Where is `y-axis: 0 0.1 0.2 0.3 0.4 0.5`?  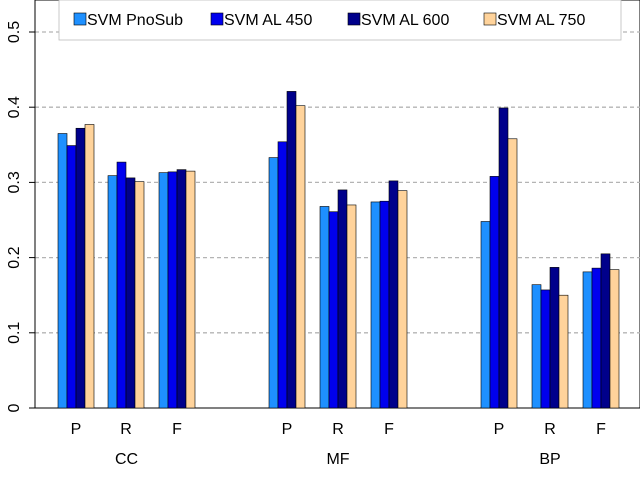 y-axis: 0 0.1 0.2 0.3 0.4 0.5 is located at coordinates (21, 206).